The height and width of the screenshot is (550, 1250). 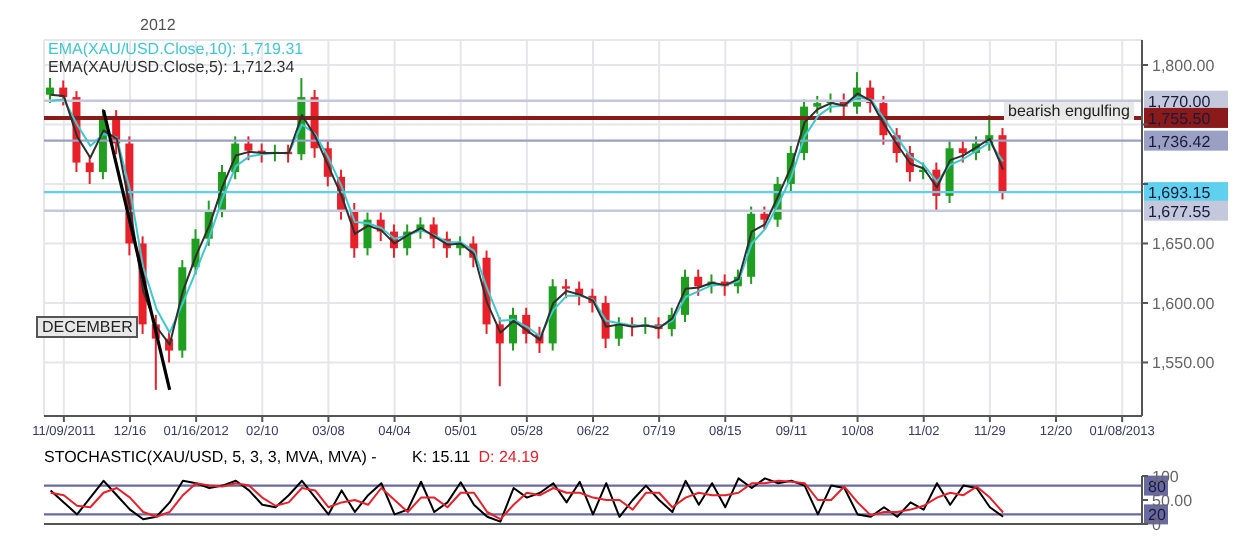 What do you see at coordinates (1184, 363) in the screenshot?
I see `y-tick-label: 1,550.00` at bounding box center [1184, 363].